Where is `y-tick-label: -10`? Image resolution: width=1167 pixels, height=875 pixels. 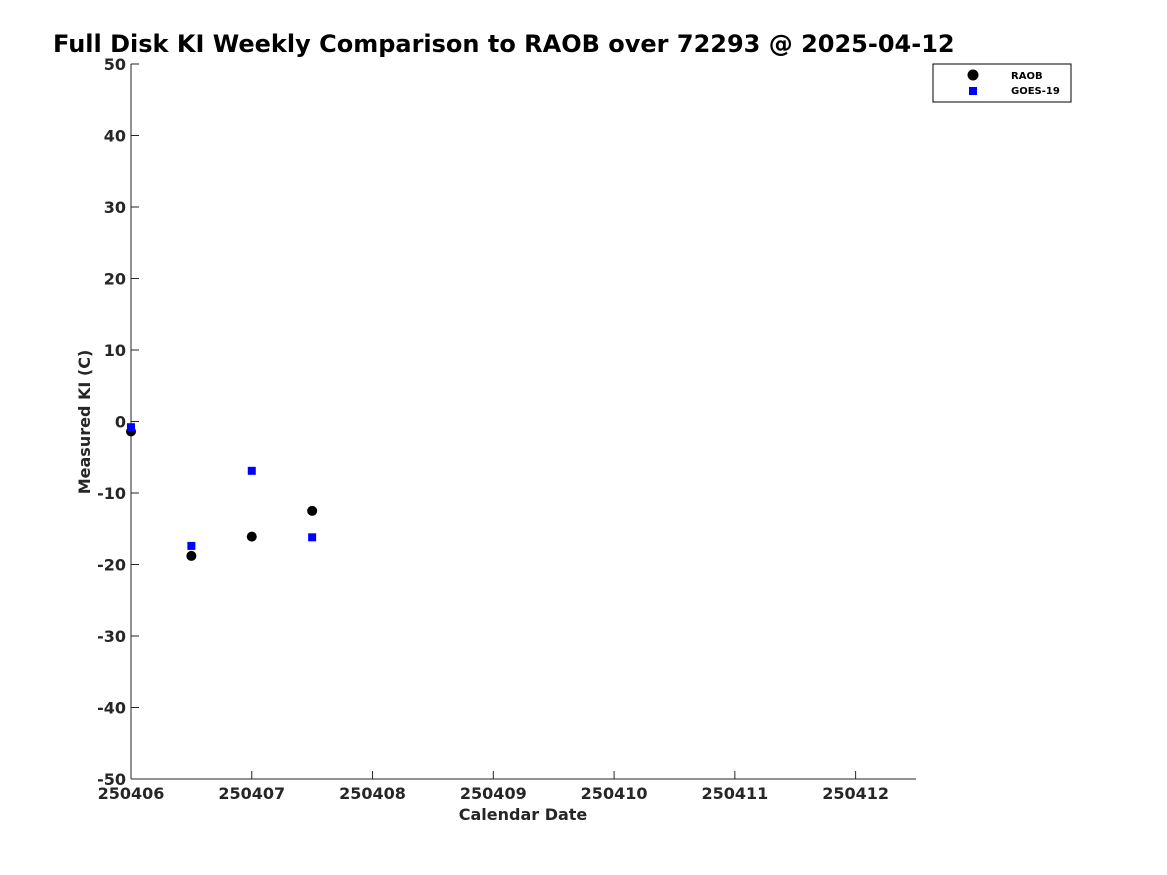 y-tick-label: -10 is located at coordinates (111, 493).